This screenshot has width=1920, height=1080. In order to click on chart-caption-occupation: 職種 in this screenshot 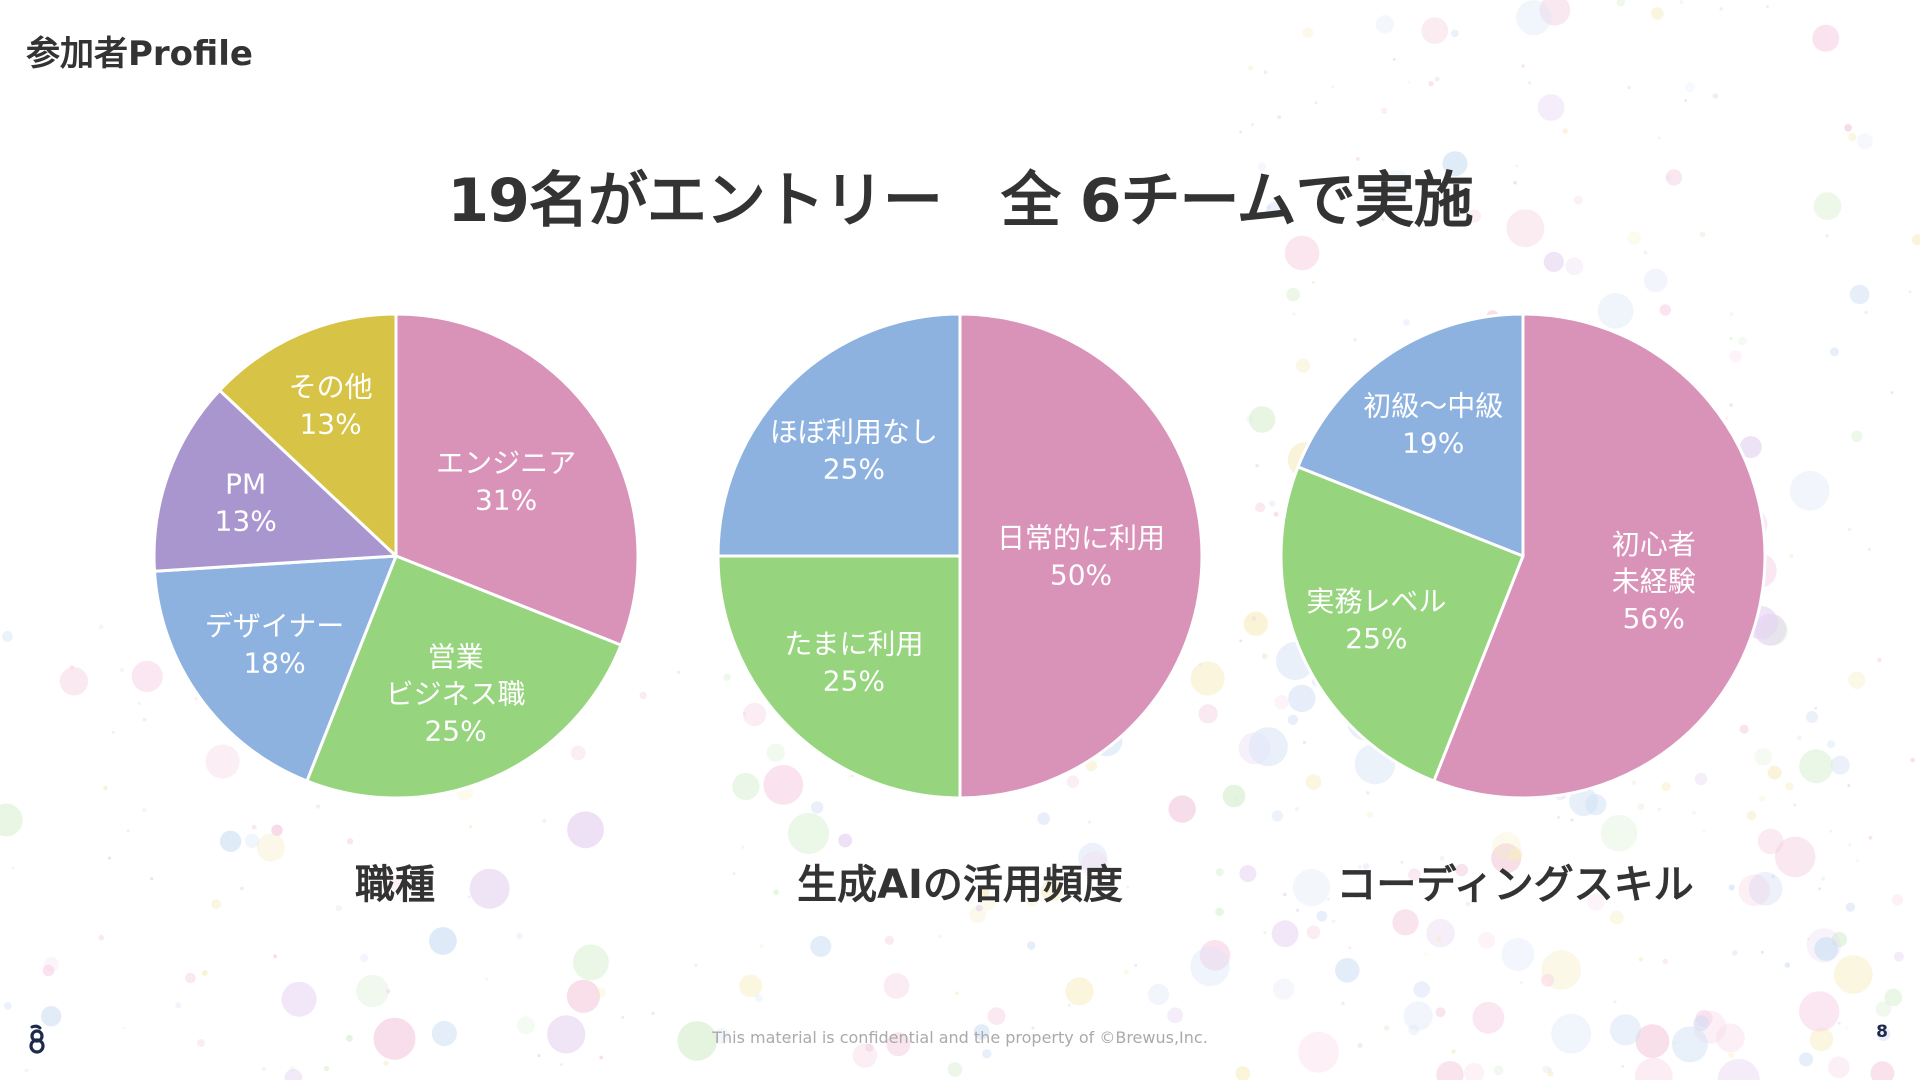, I will do `click(395, 885)`.